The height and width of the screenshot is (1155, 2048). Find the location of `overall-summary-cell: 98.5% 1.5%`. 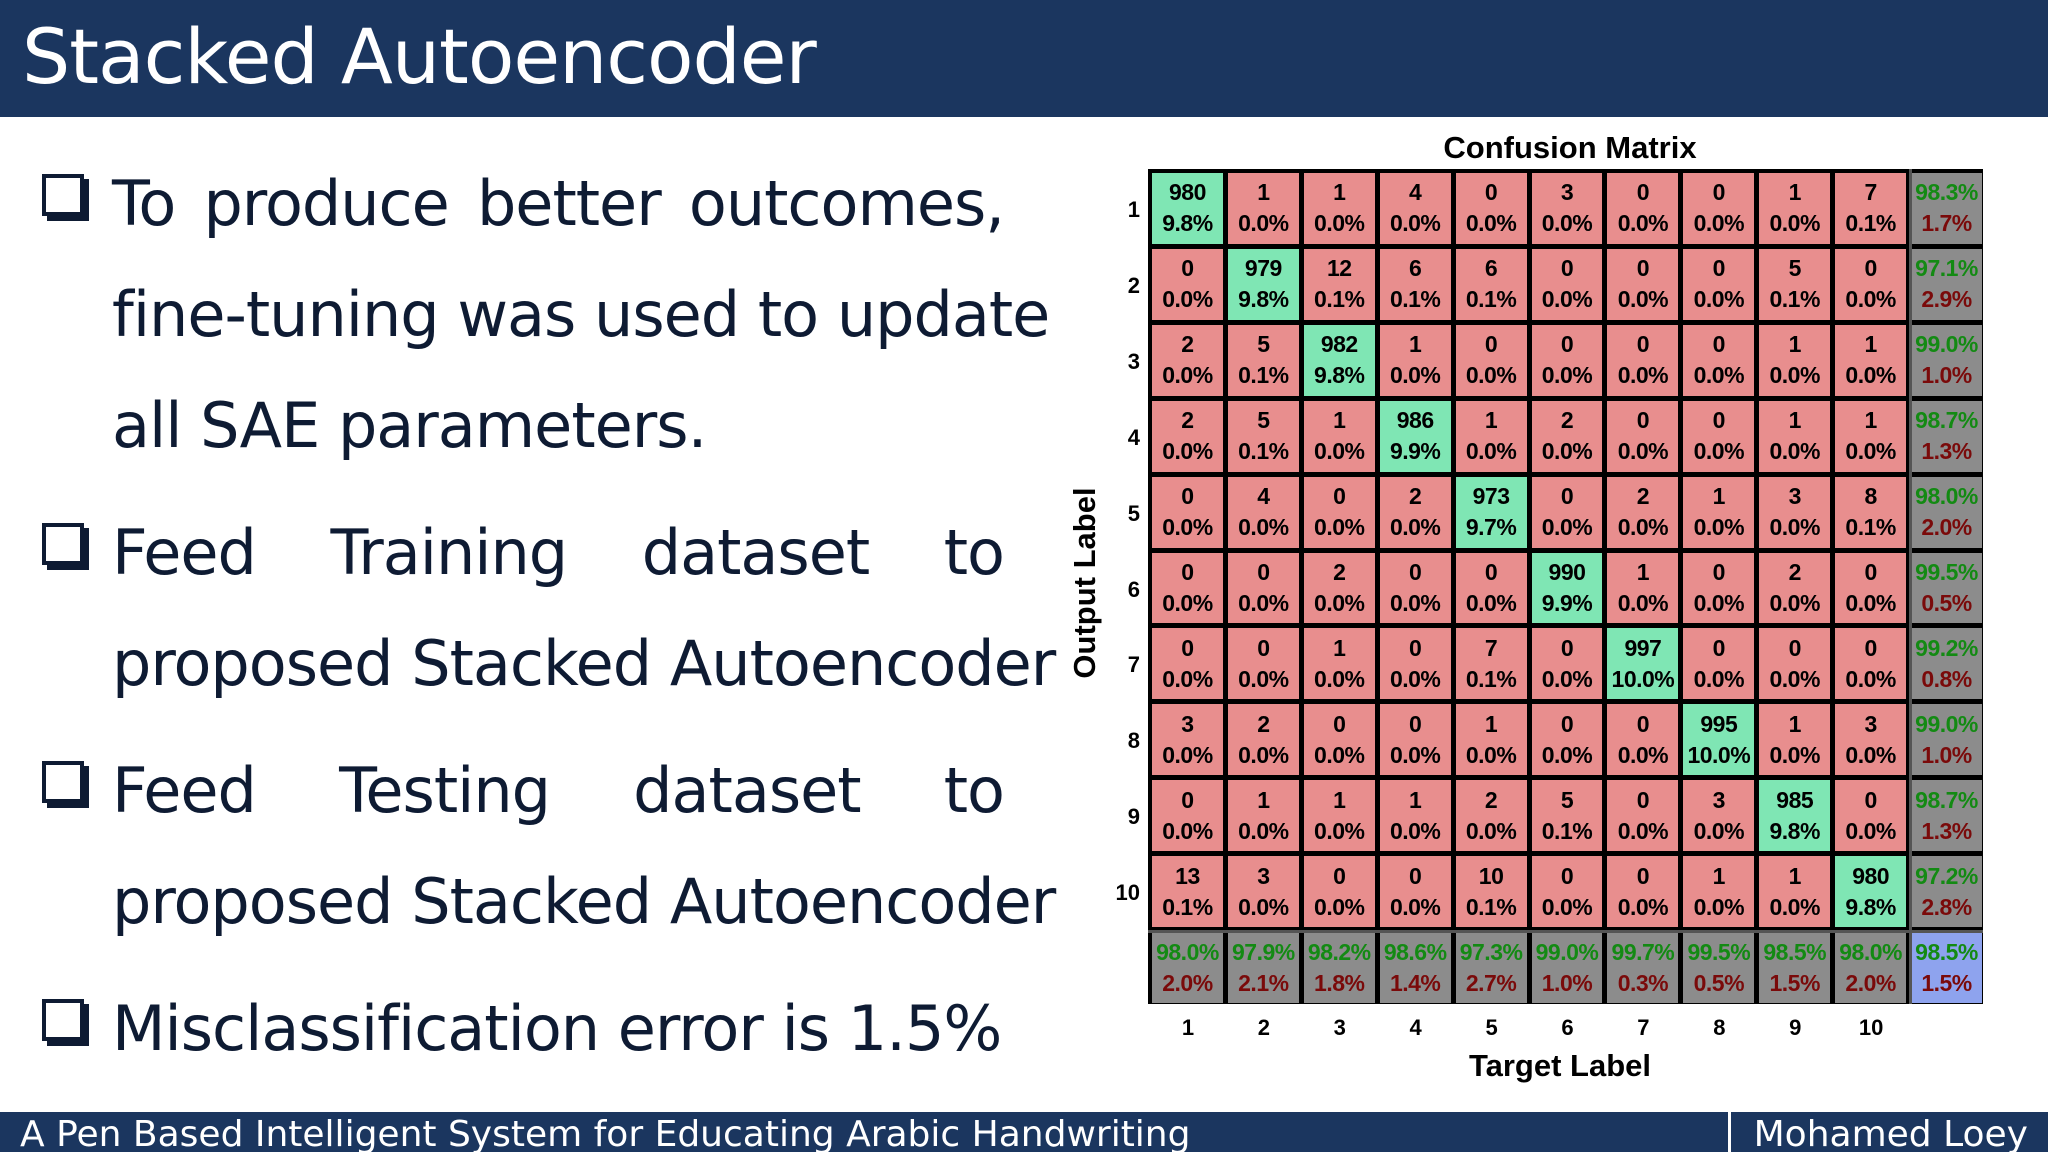

overall-summary-cell: 98.5% 1.5% is located at coordinates (1946, 967).